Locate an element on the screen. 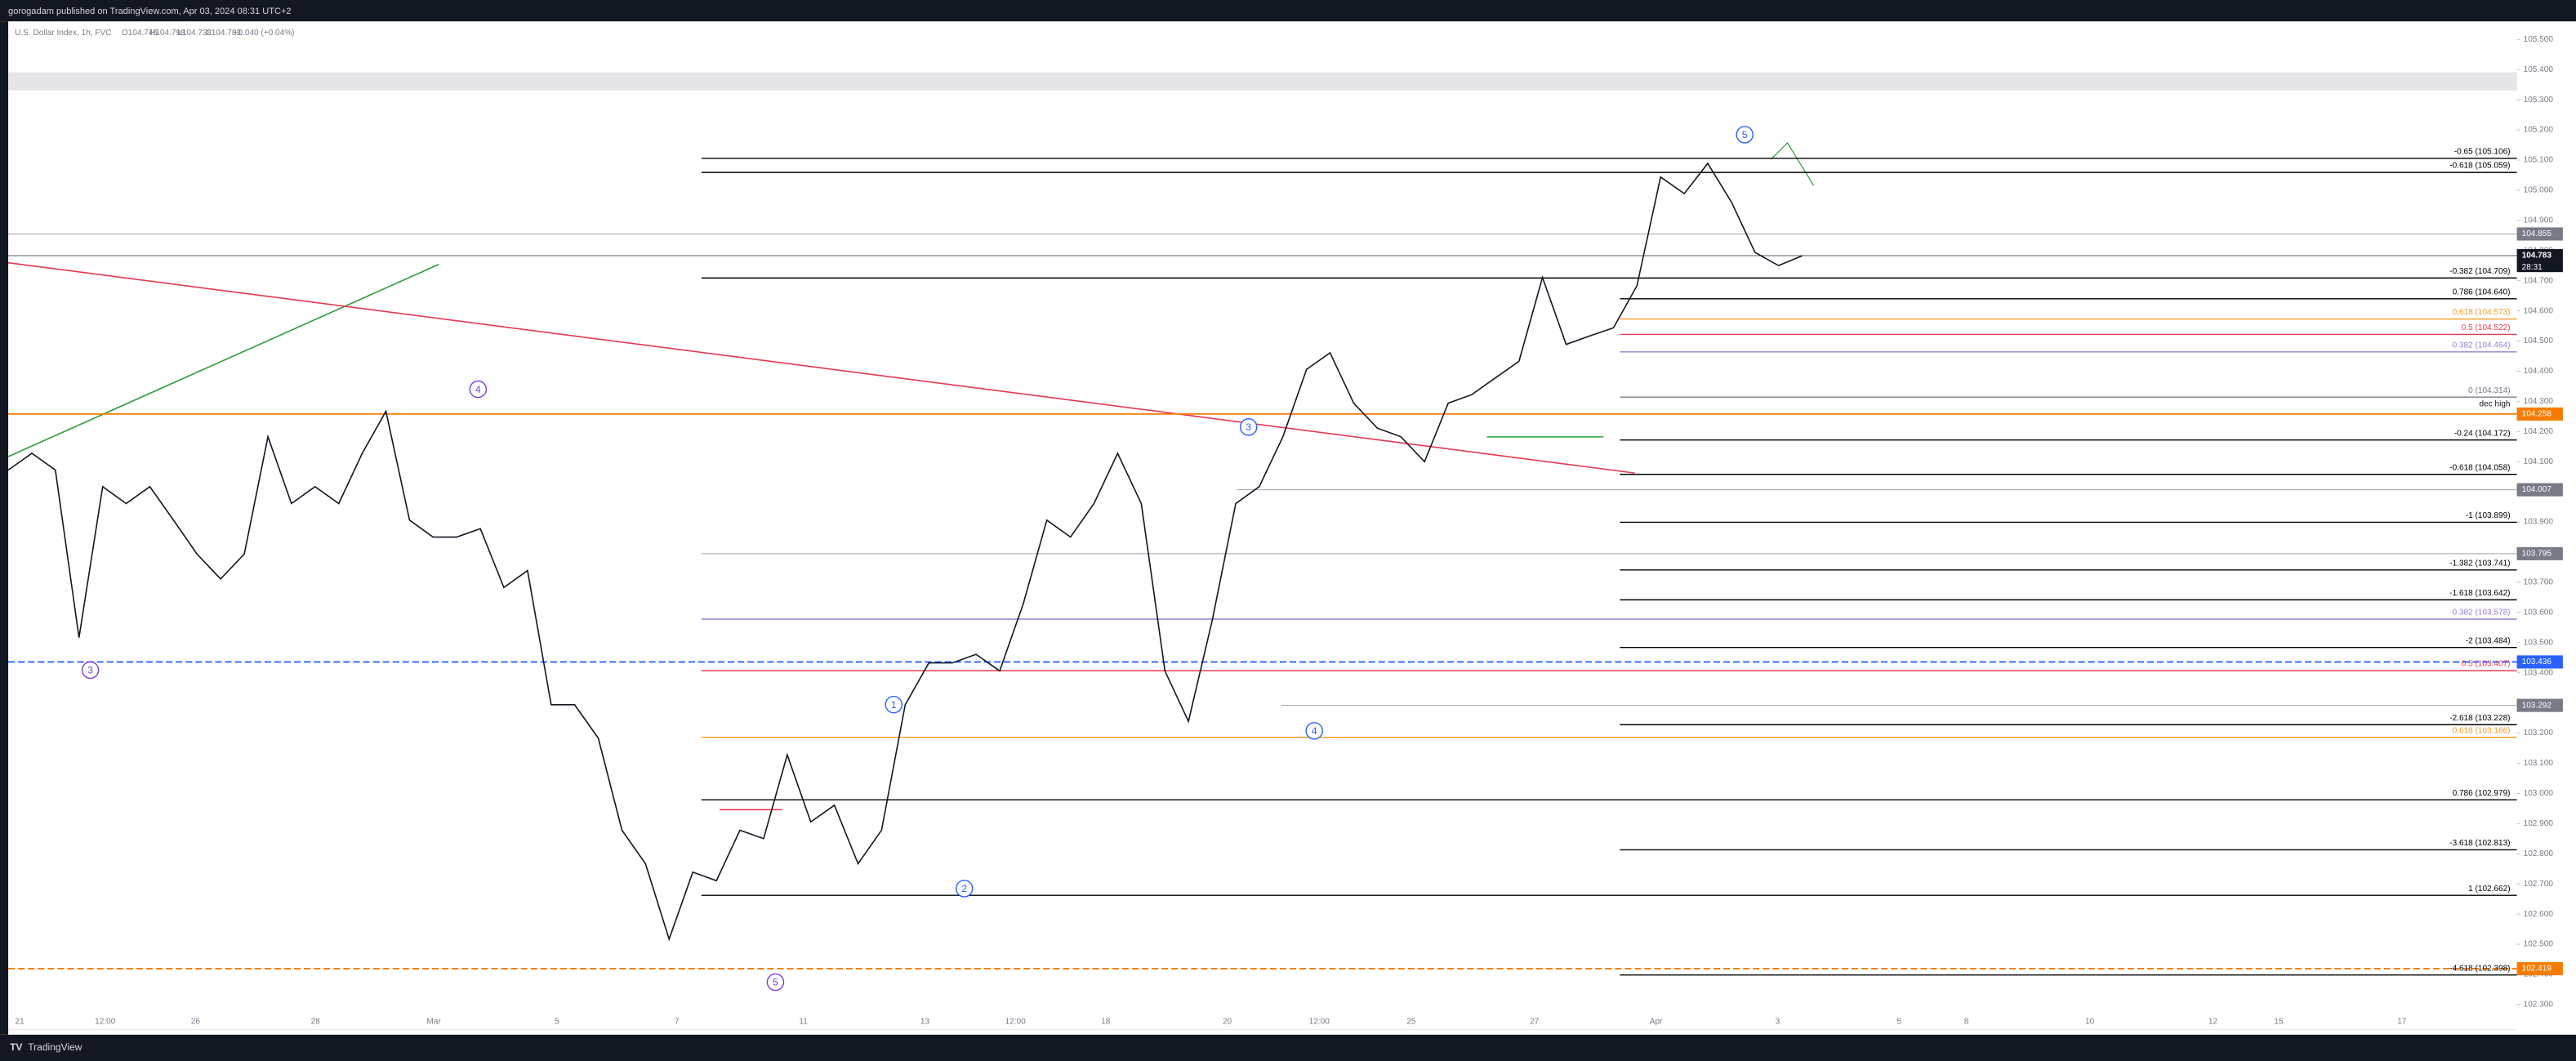 The width and height of the screenshot is (2576, 1061). wave-label: 4 is located at coordinates (1314, 731).